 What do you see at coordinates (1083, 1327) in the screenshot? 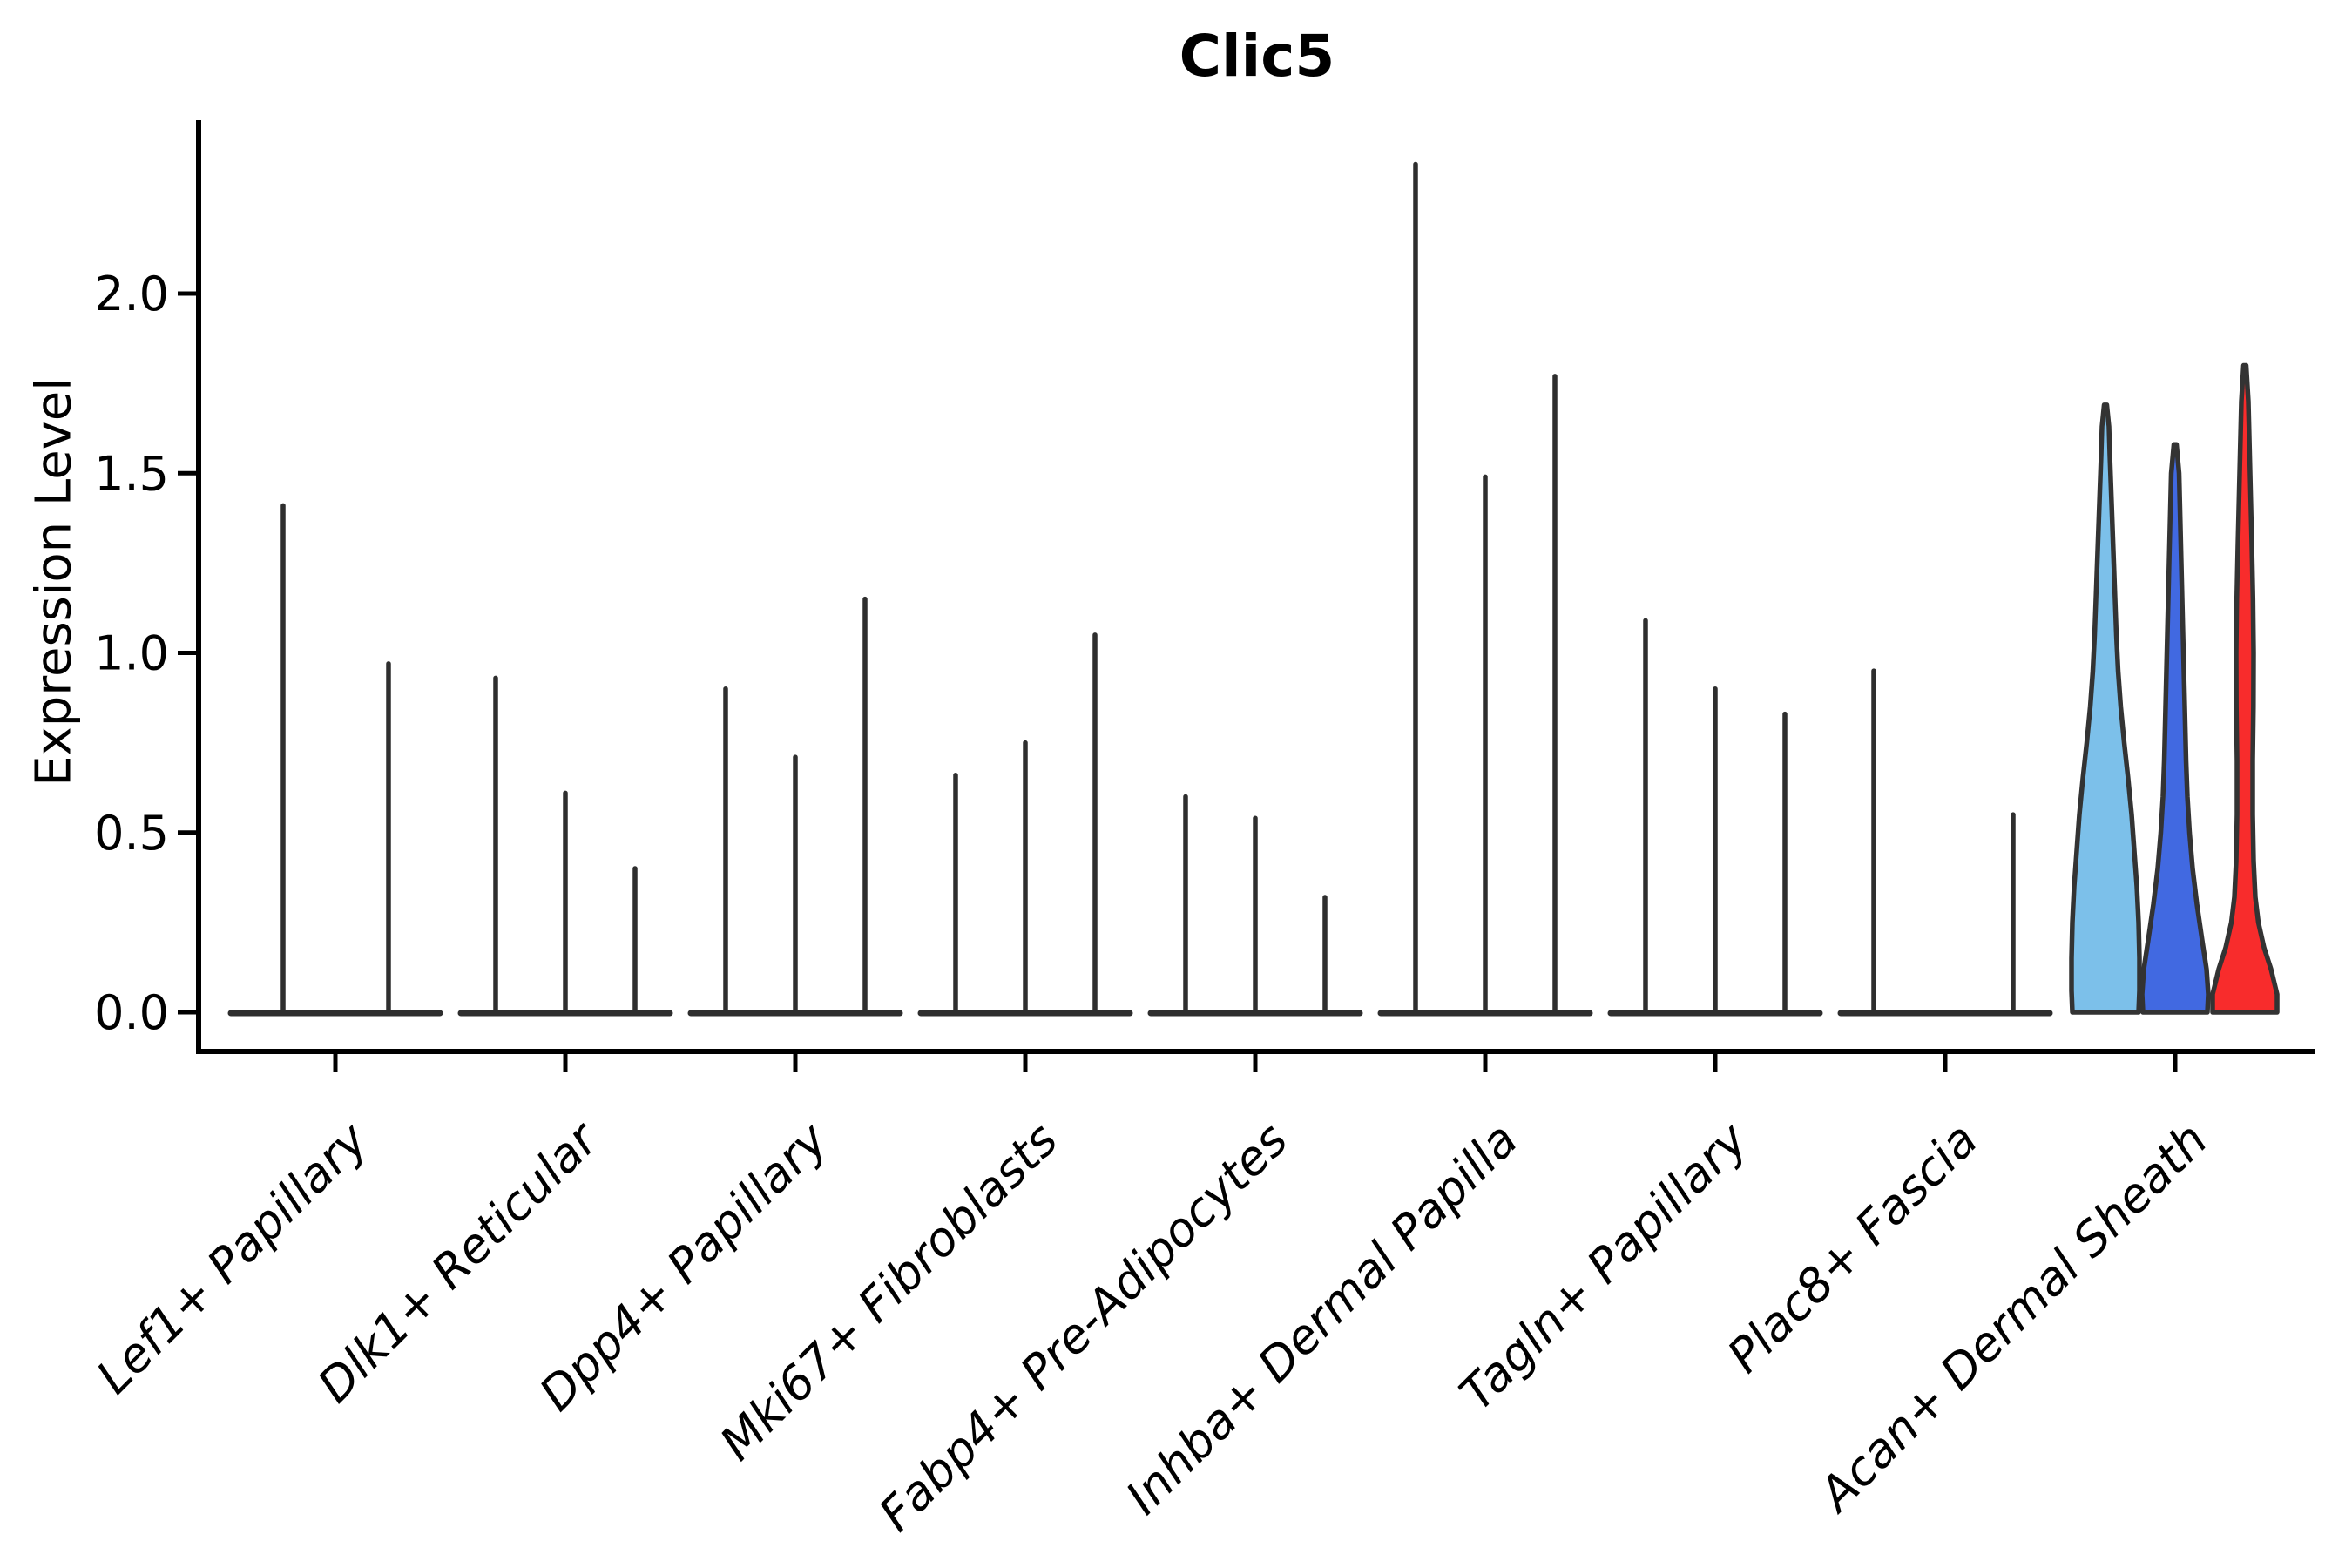
I see `x-tick-label: Fabp4+ Pre-Adipocytes` at bounding box center [1083, 1327].